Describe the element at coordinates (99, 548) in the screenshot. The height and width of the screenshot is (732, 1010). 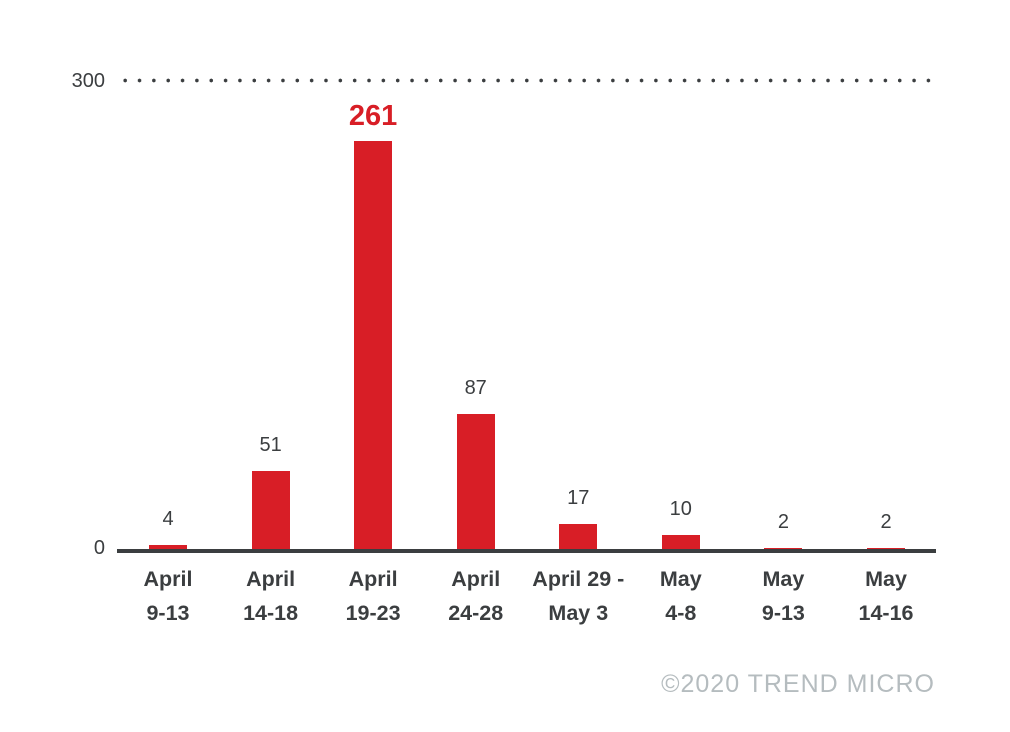
I see `y-axis-tick-0: 0` at that location.